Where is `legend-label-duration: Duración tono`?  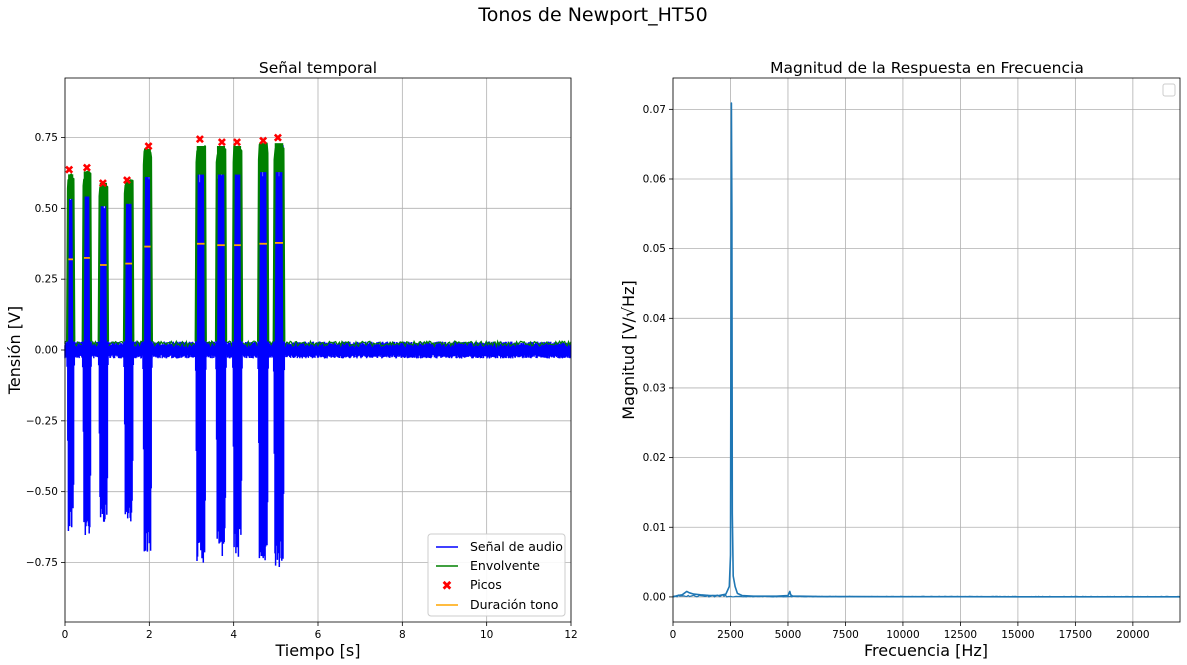
legend-label-duration: Duración tono is located at coordinates (514, 604).